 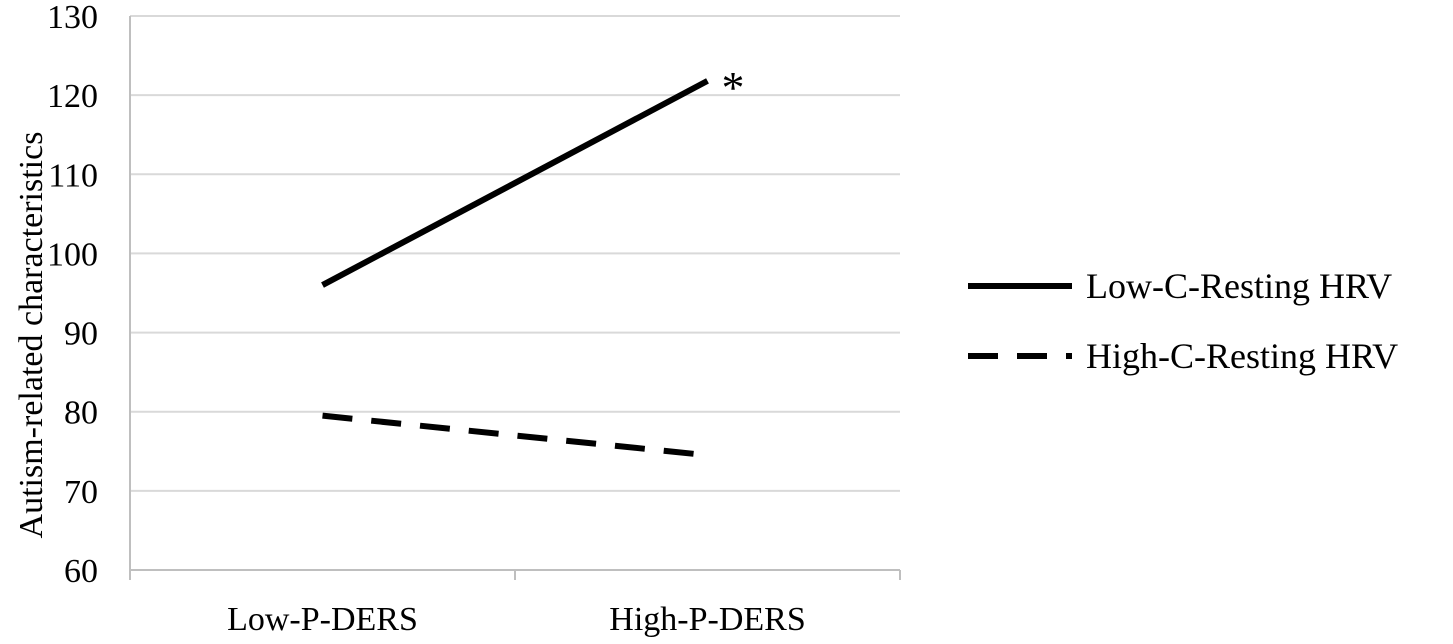 I want to click on y-tick-labels: 60 70 80 90 100 110 120 130, so click(x=72, y=295).